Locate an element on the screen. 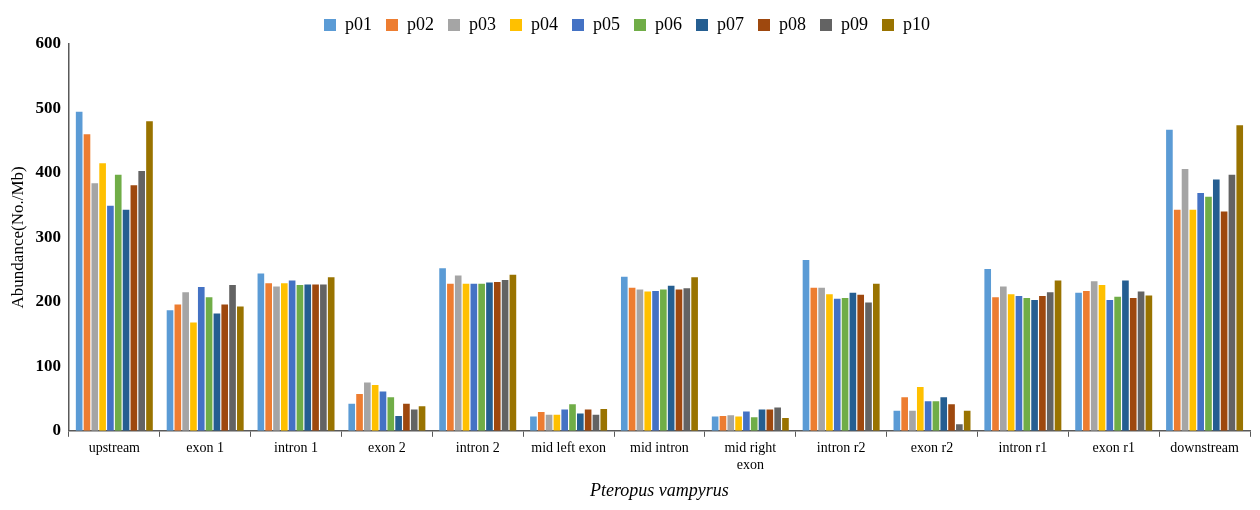 Image resolution: width=1260 pixels, height=510 pixels. y-tick-label: 600 is located at coordinates (48, 43).